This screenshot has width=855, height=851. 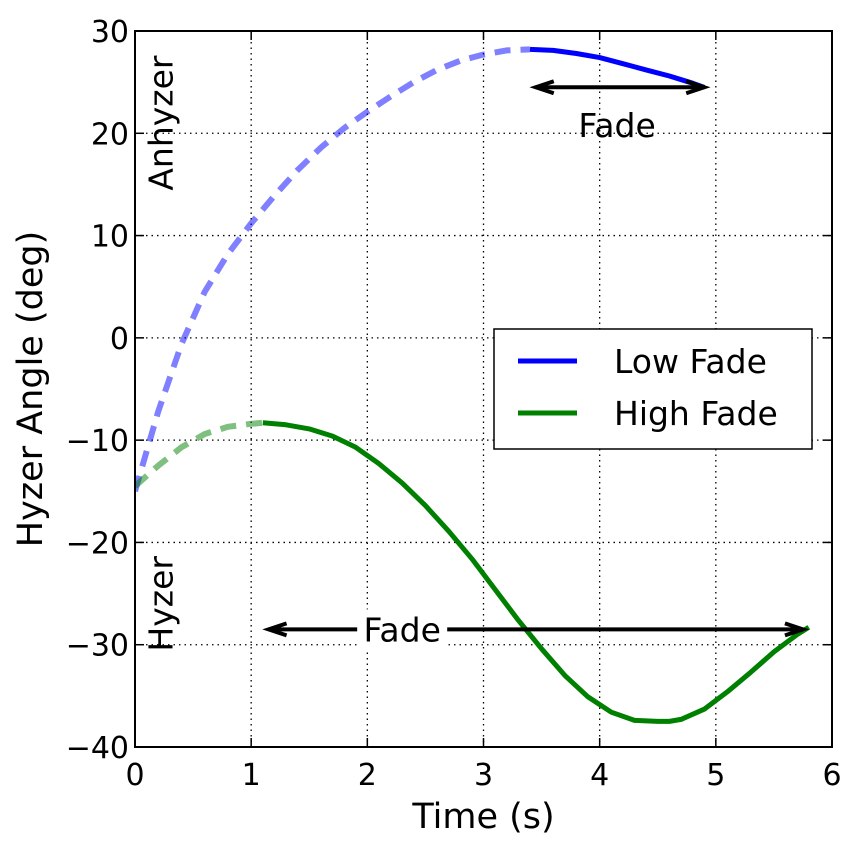 What do you see at coordinates (482, 817) in the screenshot?
I see `x-axis-label: Time (s)` at bounding box center [482, 817].